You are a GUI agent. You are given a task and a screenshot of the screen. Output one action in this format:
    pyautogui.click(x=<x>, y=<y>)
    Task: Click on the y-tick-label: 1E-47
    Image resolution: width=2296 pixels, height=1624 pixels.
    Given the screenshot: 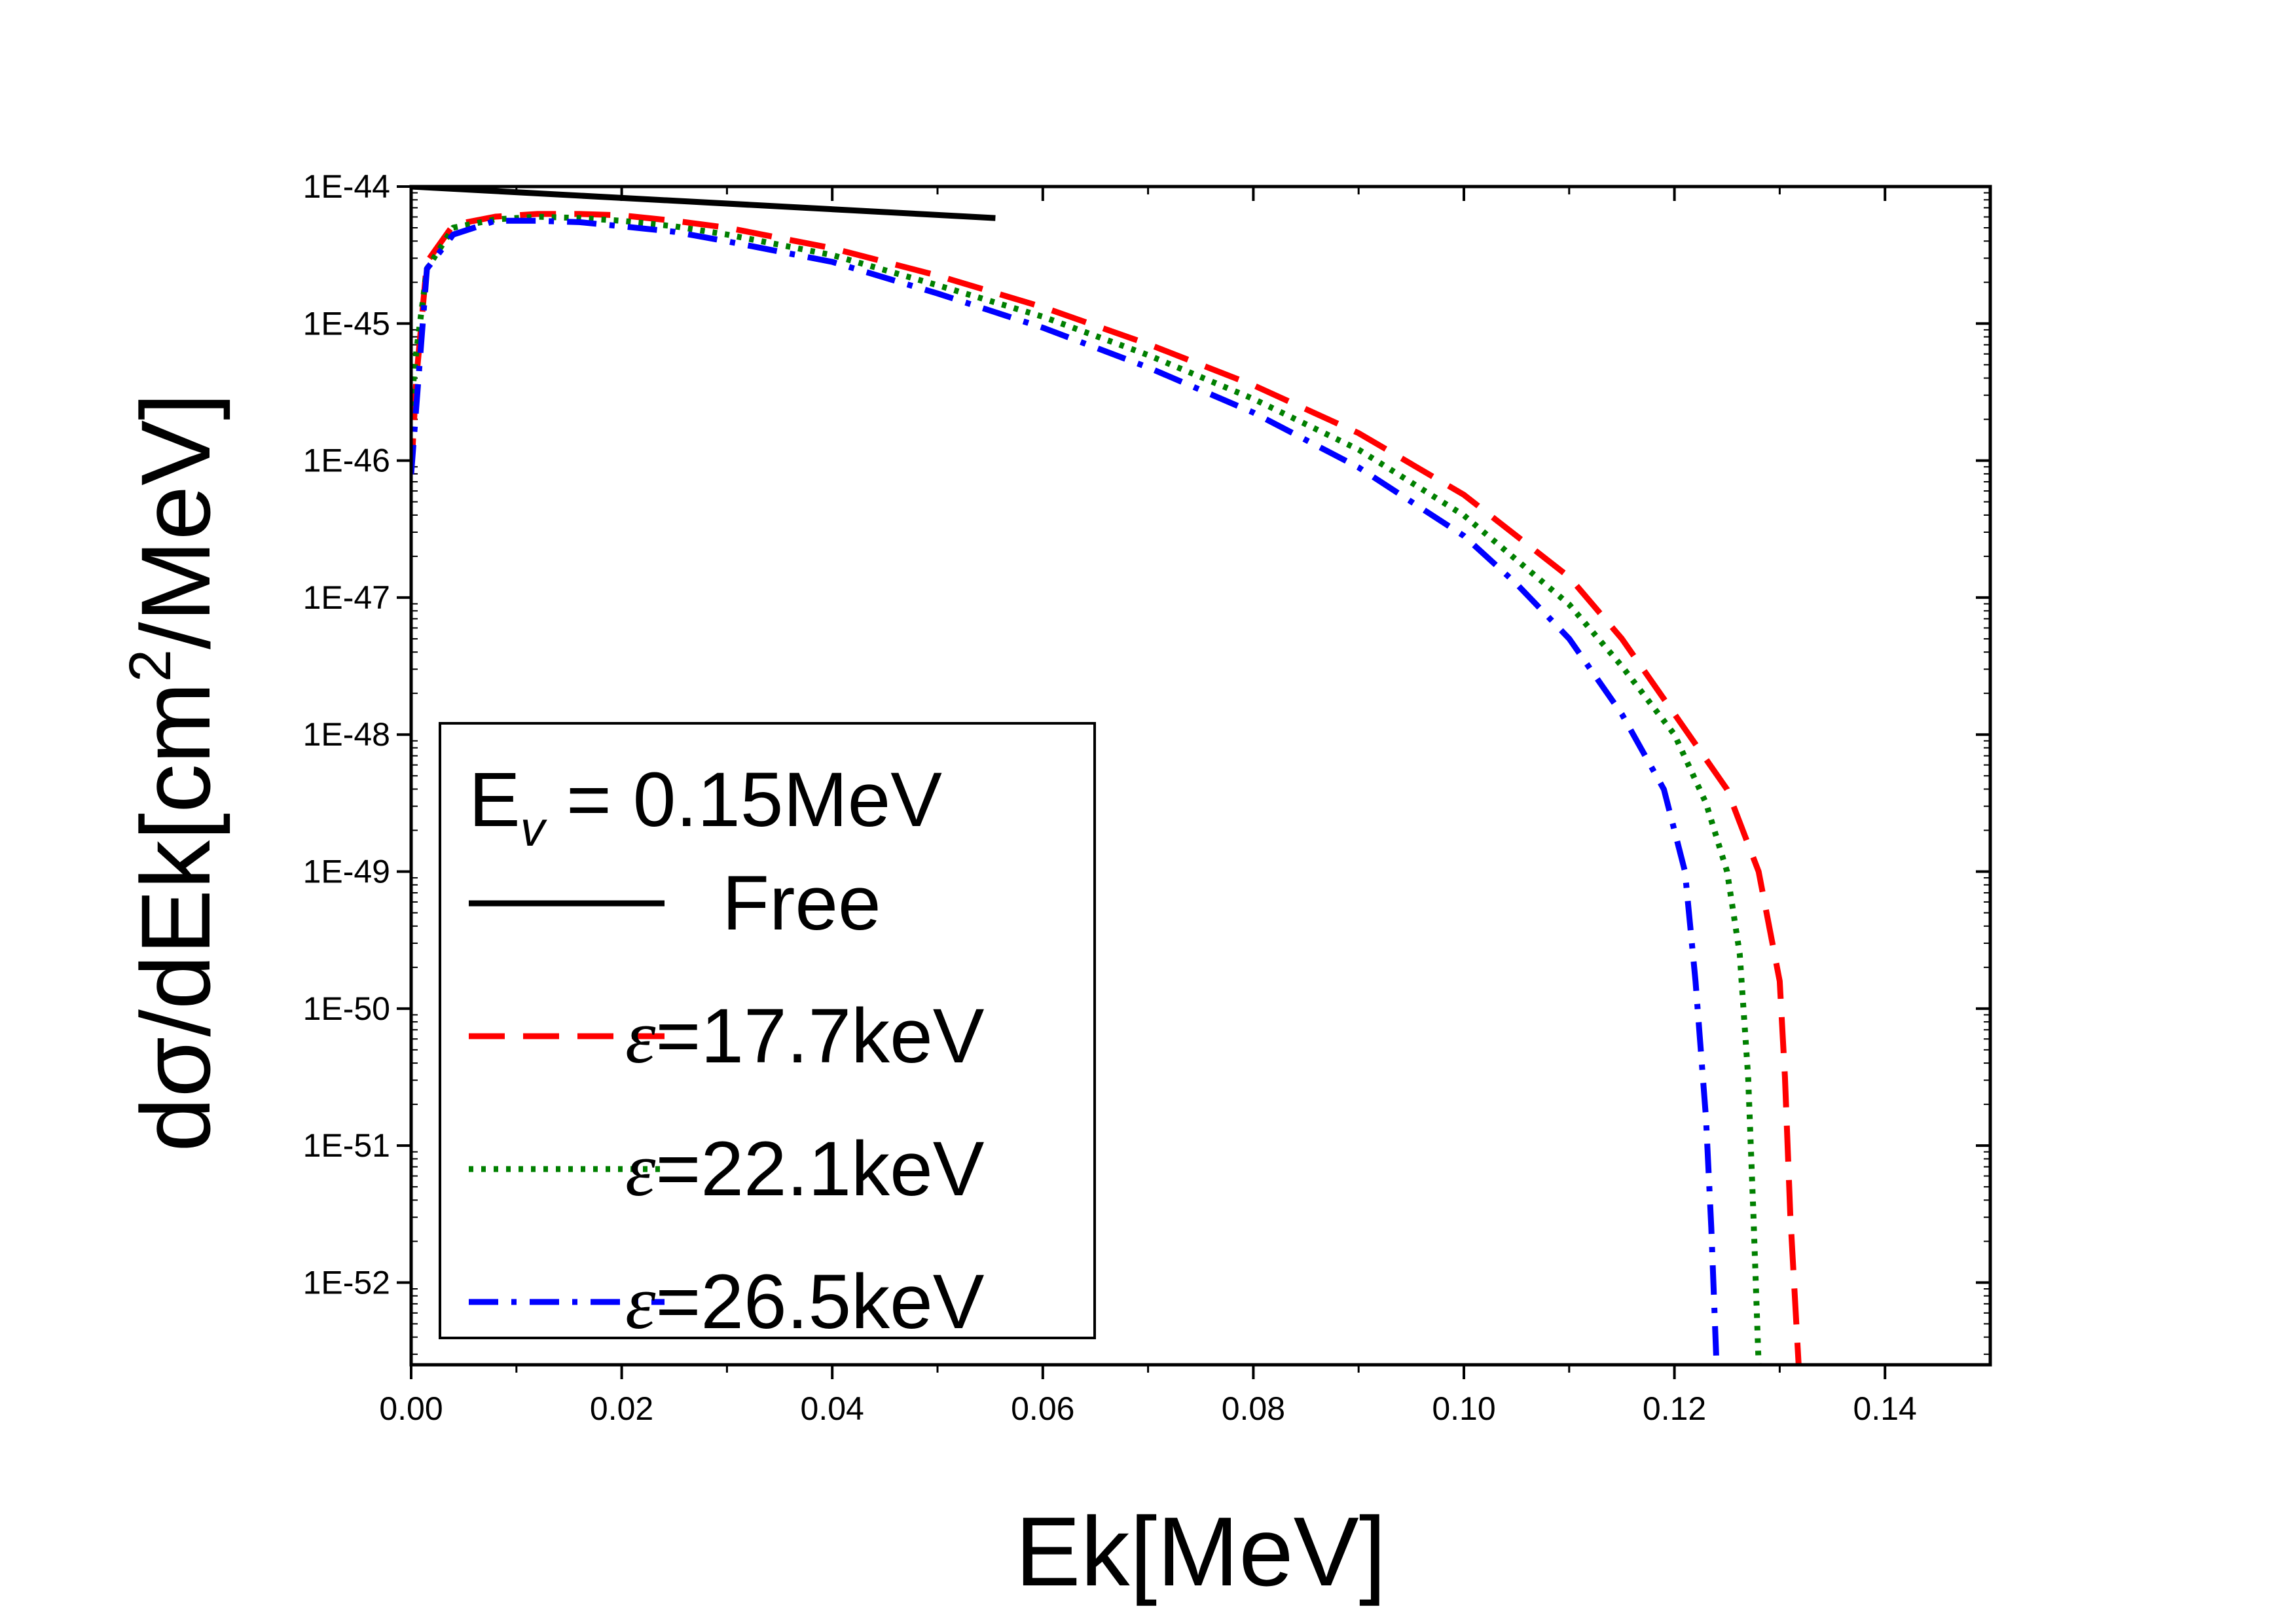 What is the action you would take?
    pyautogui.click(x=346, y=597)
    